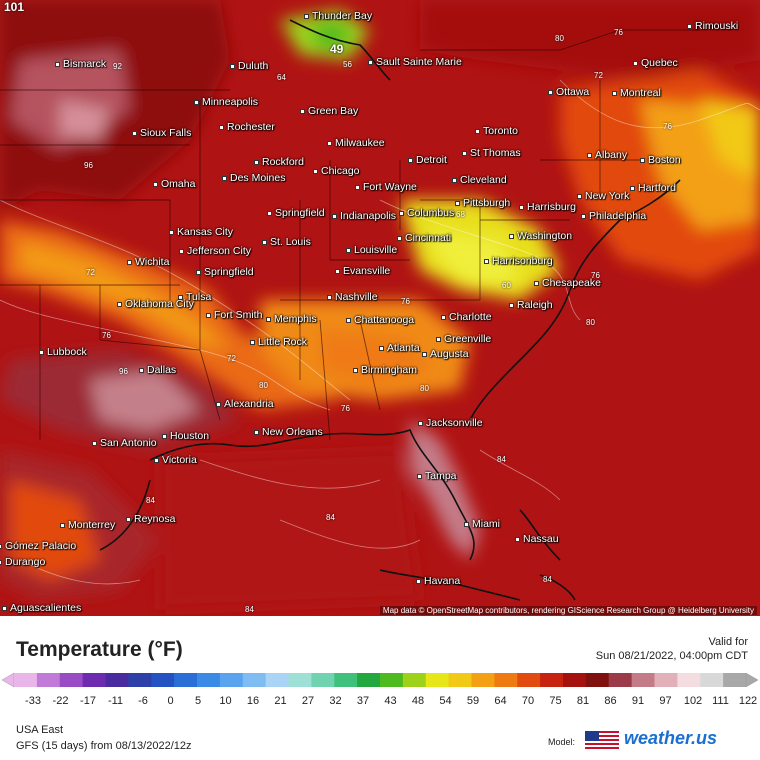 The image size is (760, 760). I want to click on city-marker: Albany, so click(607, 155).